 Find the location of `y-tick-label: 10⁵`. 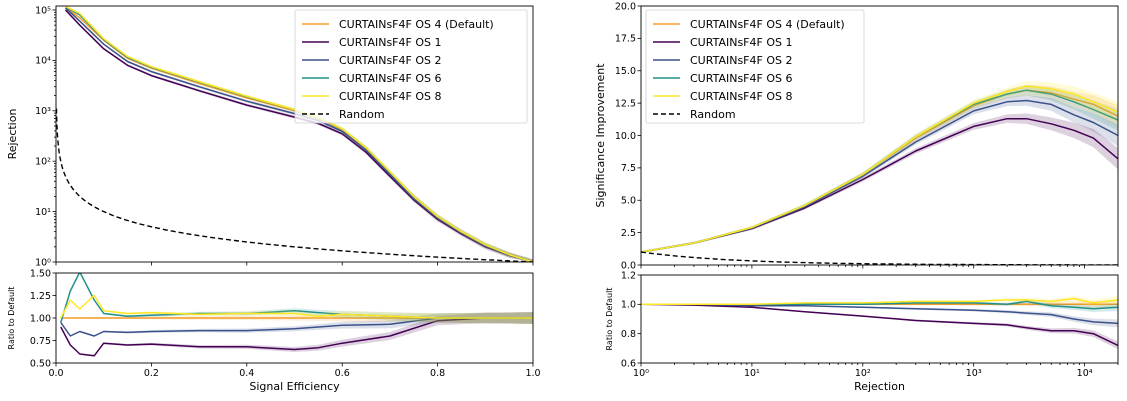

y-tick-label: 10⁵ is located at coordinates (43, 10).